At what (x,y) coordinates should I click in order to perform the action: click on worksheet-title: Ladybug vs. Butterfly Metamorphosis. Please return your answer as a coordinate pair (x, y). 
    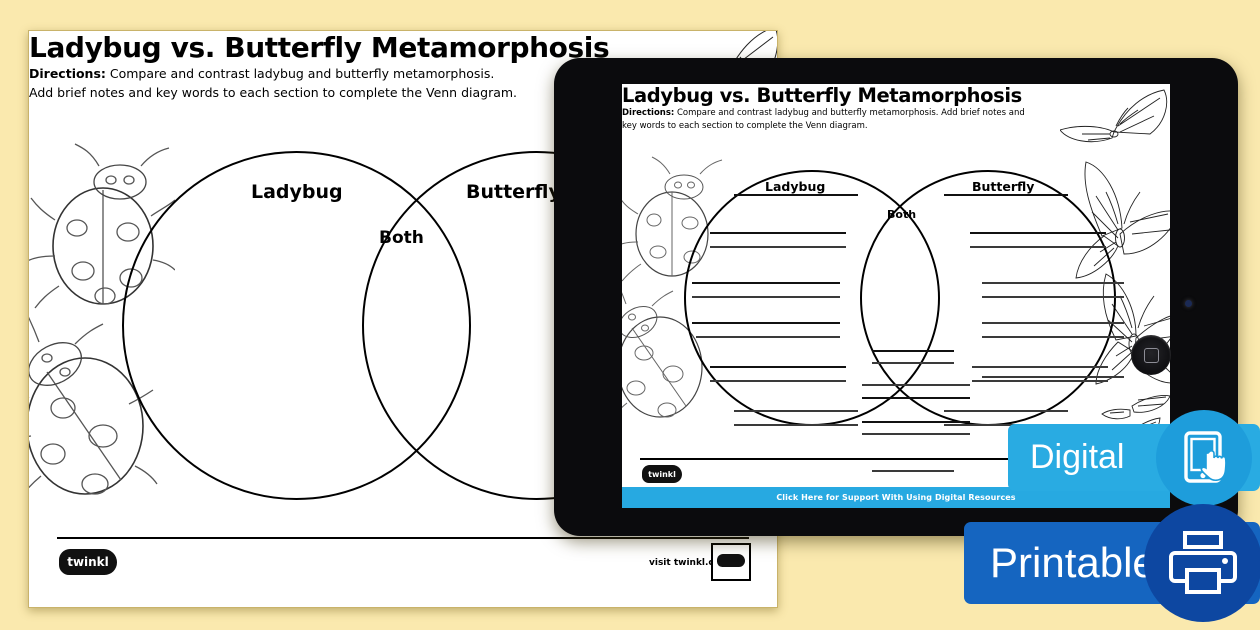
    Looking at the image, I should click on (319, 47).